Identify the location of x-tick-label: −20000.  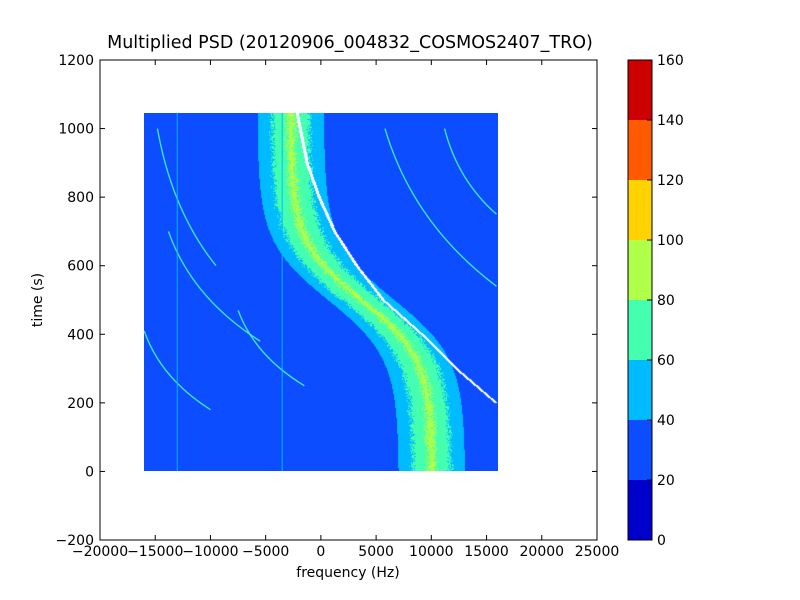
(100, 552).